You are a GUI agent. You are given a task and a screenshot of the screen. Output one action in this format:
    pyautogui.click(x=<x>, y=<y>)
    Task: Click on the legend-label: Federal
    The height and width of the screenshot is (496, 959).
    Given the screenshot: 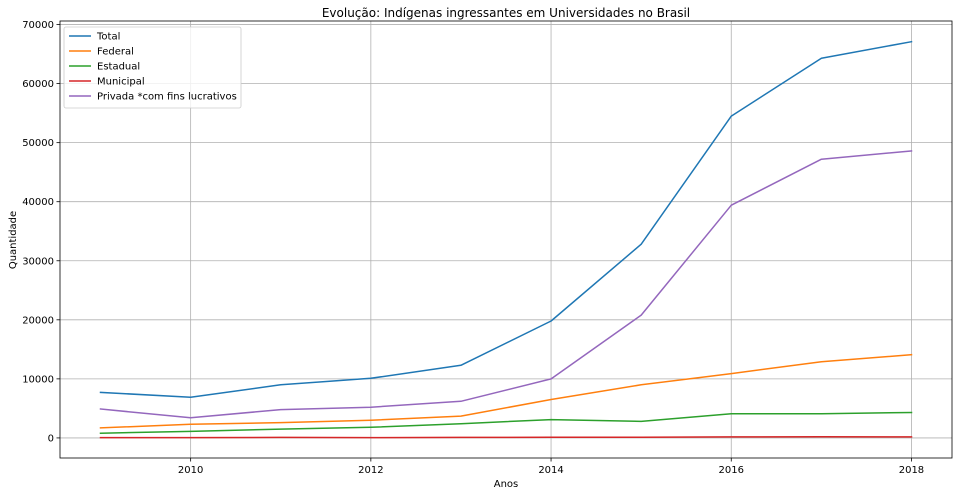 What is the action you would take?
    pyautogui.click(x=115, y=52)
    